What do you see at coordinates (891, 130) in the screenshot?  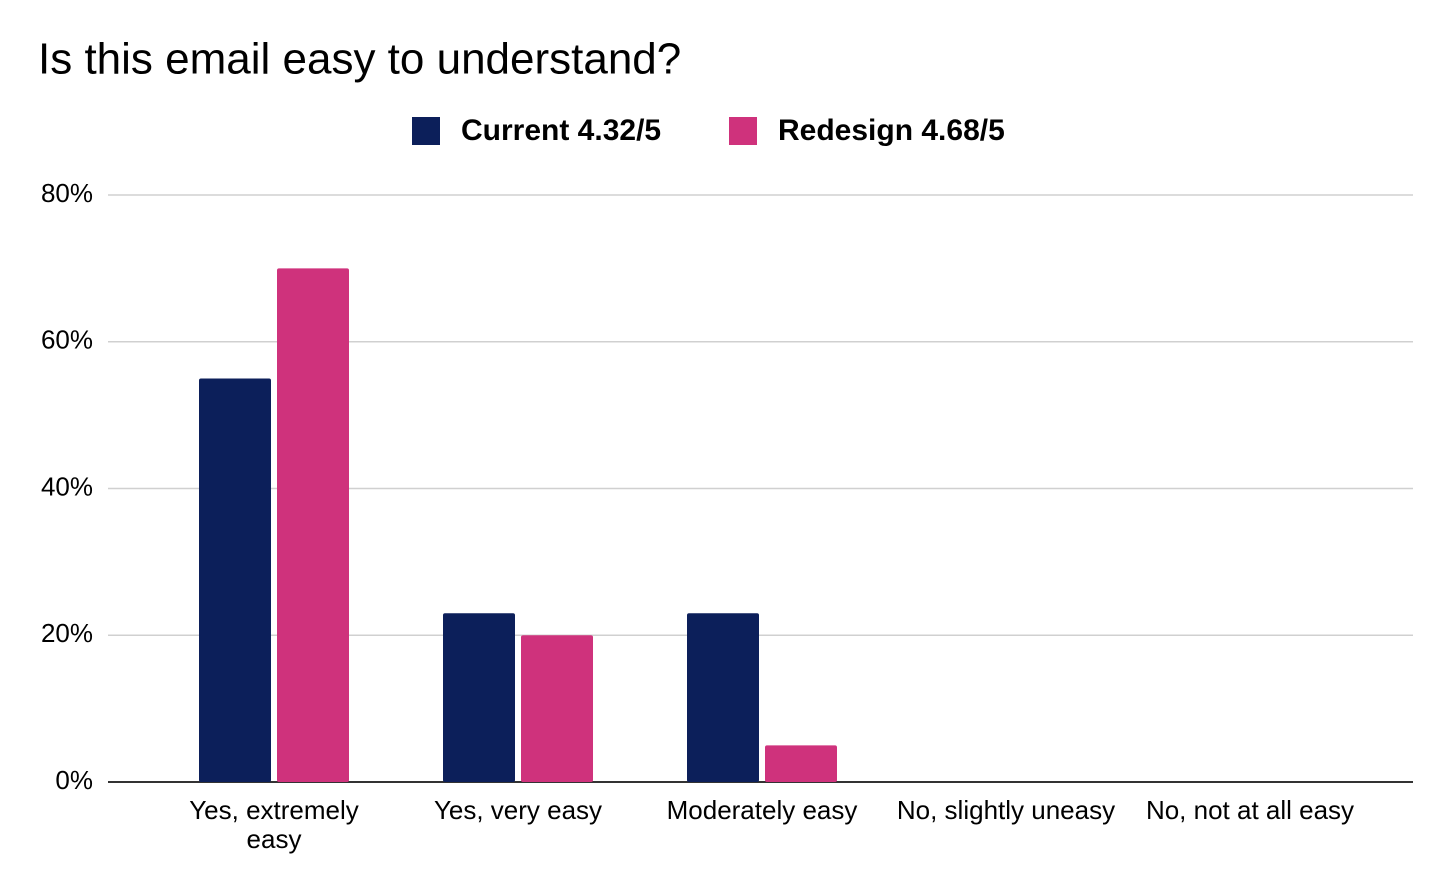 I see `legend-label: Redesign 4.68/5` at bounding box center [891, 130].